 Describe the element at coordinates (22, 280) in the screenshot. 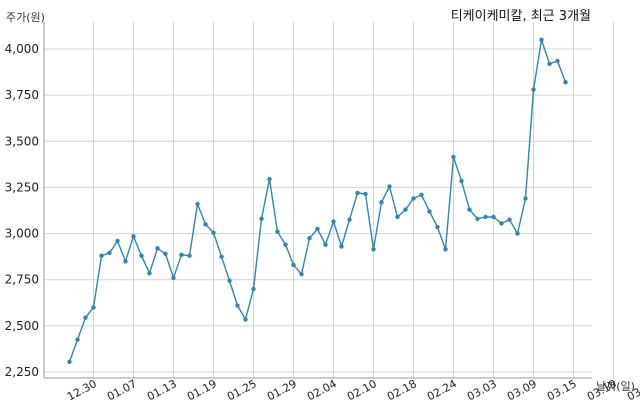

I see `y-tick-label: 2,750` at that location.